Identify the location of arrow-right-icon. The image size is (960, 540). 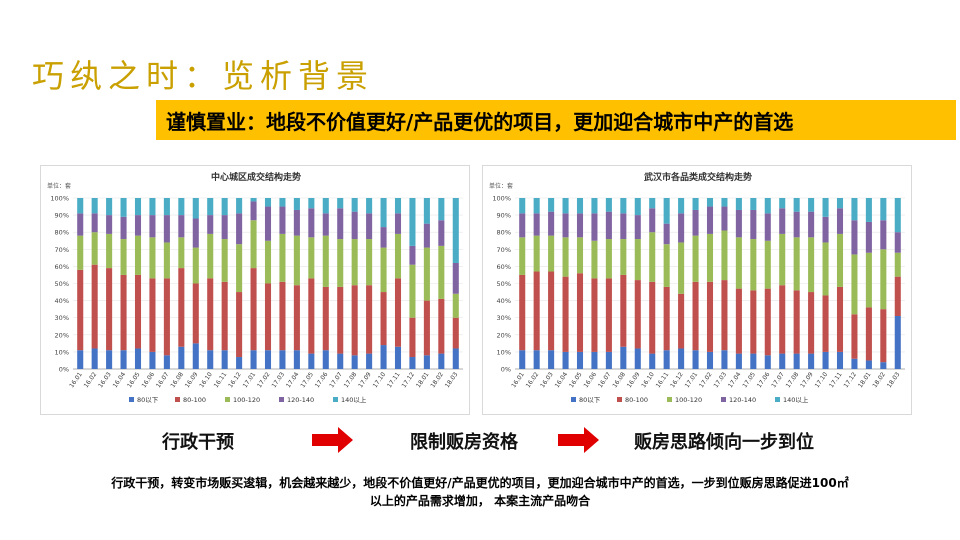
(578, 440).